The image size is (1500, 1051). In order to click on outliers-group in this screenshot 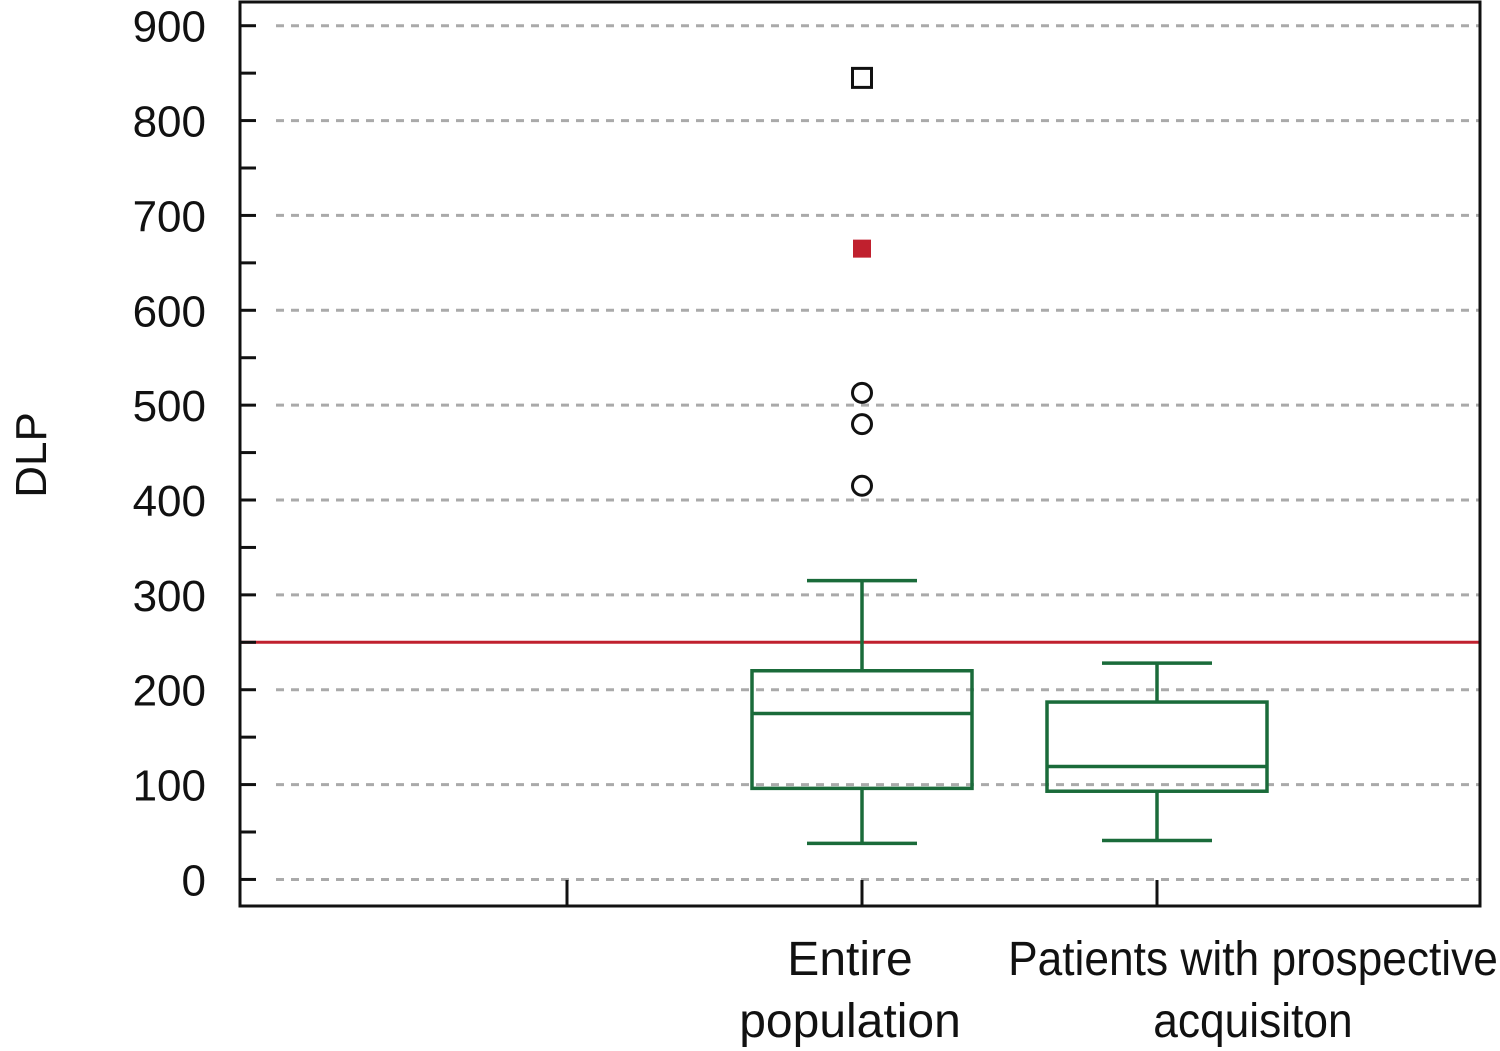, I will do `click(862, 281)`.